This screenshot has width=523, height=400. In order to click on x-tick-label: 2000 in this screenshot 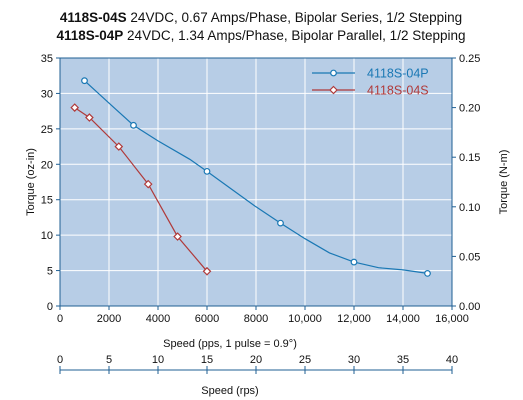, I will do `click(109, 319)`.